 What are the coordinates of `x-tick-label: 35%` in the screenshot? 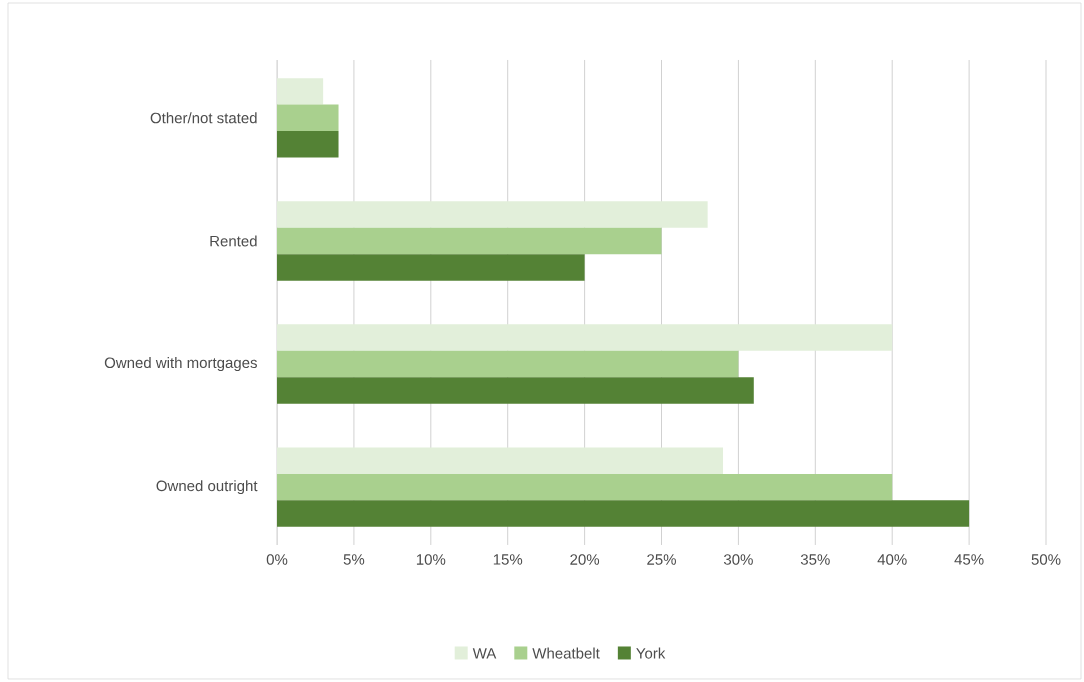 It's located at (815, 559).